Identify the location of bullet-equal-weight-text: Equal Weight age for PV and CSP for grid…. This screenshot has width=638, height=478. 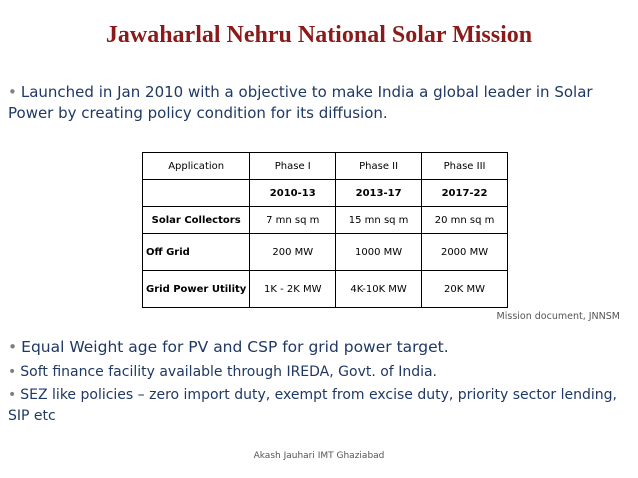
(235, 347).